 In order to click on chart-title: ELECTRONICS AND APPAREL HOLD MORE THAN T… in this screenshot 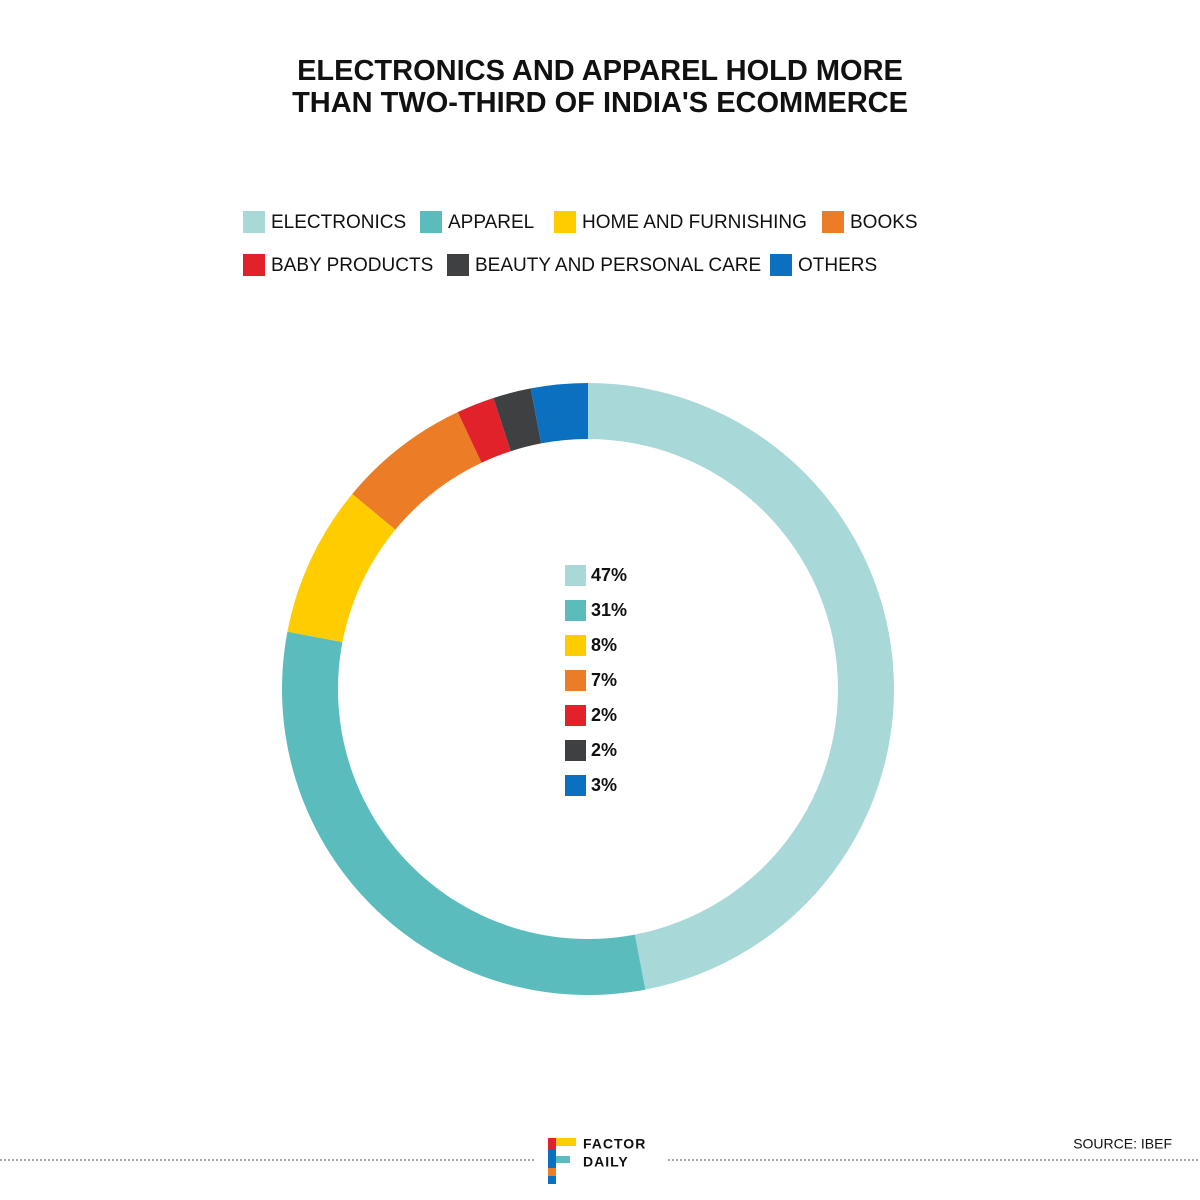, I will do `click(600, 87)`.